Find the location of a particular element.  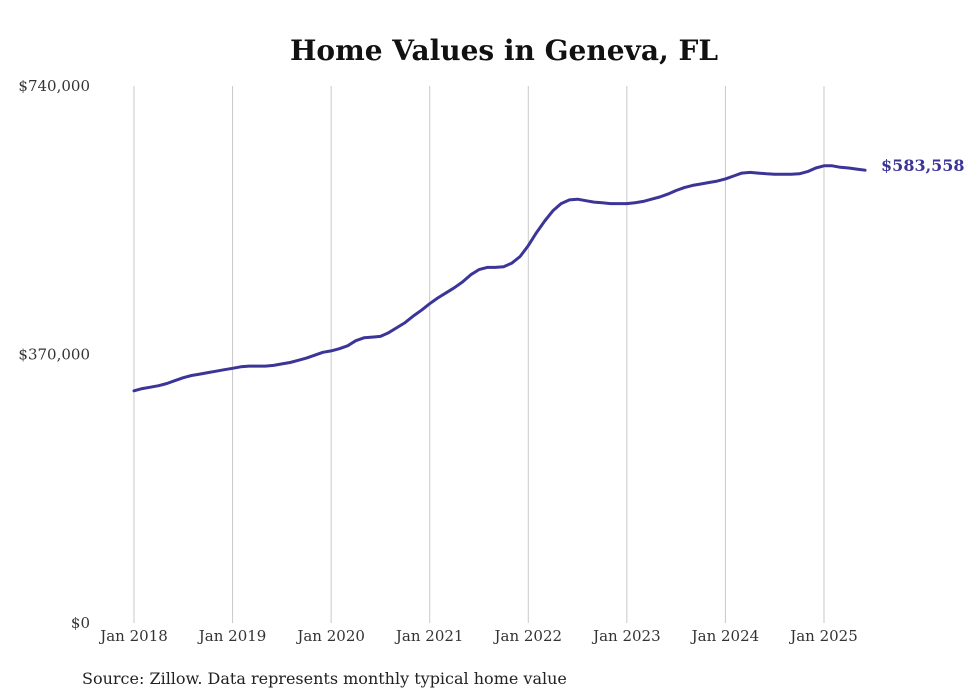

y-tick-label: $0 is located at coordinates (80, 623).